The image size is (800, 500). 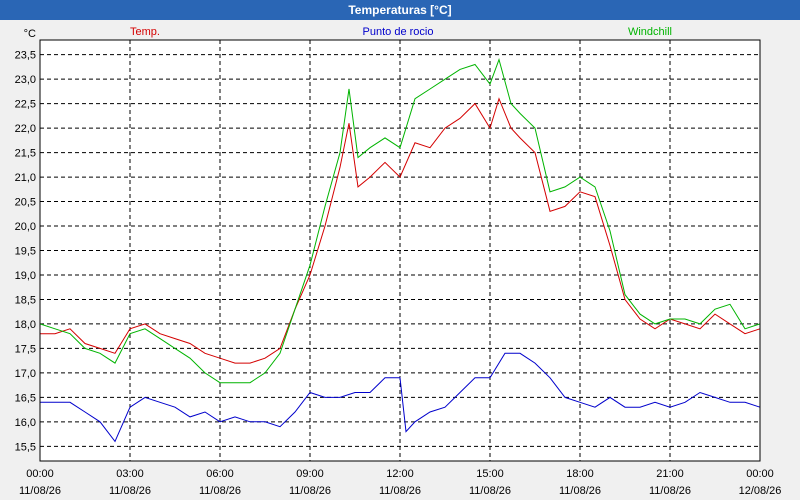 I want to click on y-tick-label: 19,0, so click(x=25, y=276).